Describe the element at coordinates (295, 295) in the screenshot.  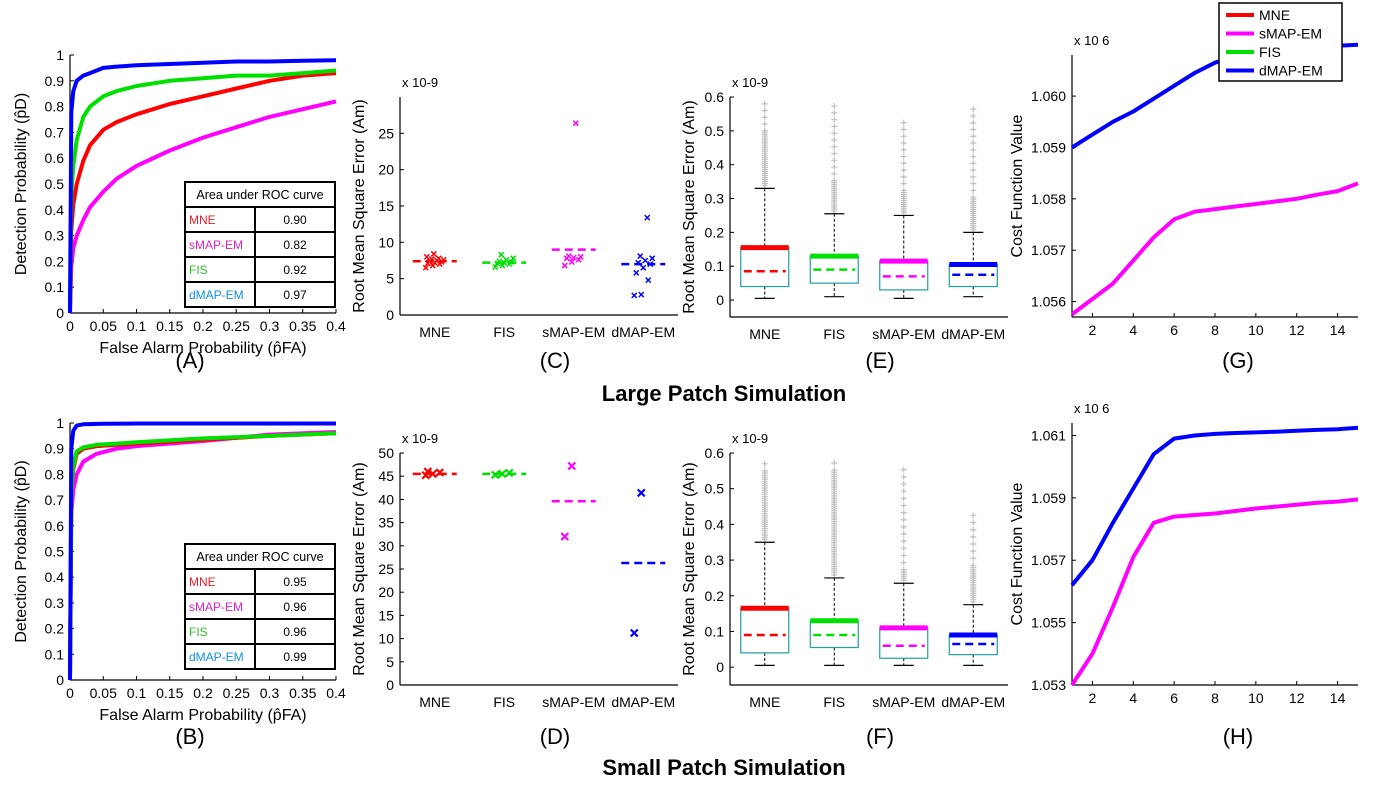
I see `auc-value: 0.97` at that location.